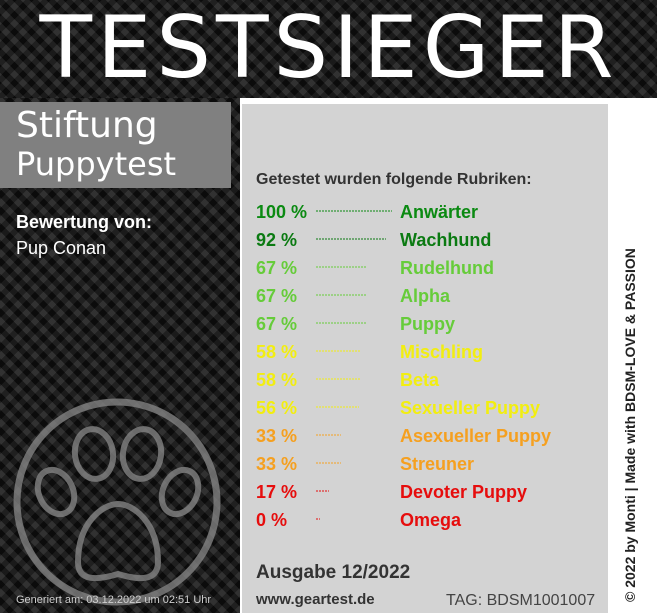  Describe the element at coordinates (428, 324) in the screenshot. I see `rubrik-name: Puppy` at that location.